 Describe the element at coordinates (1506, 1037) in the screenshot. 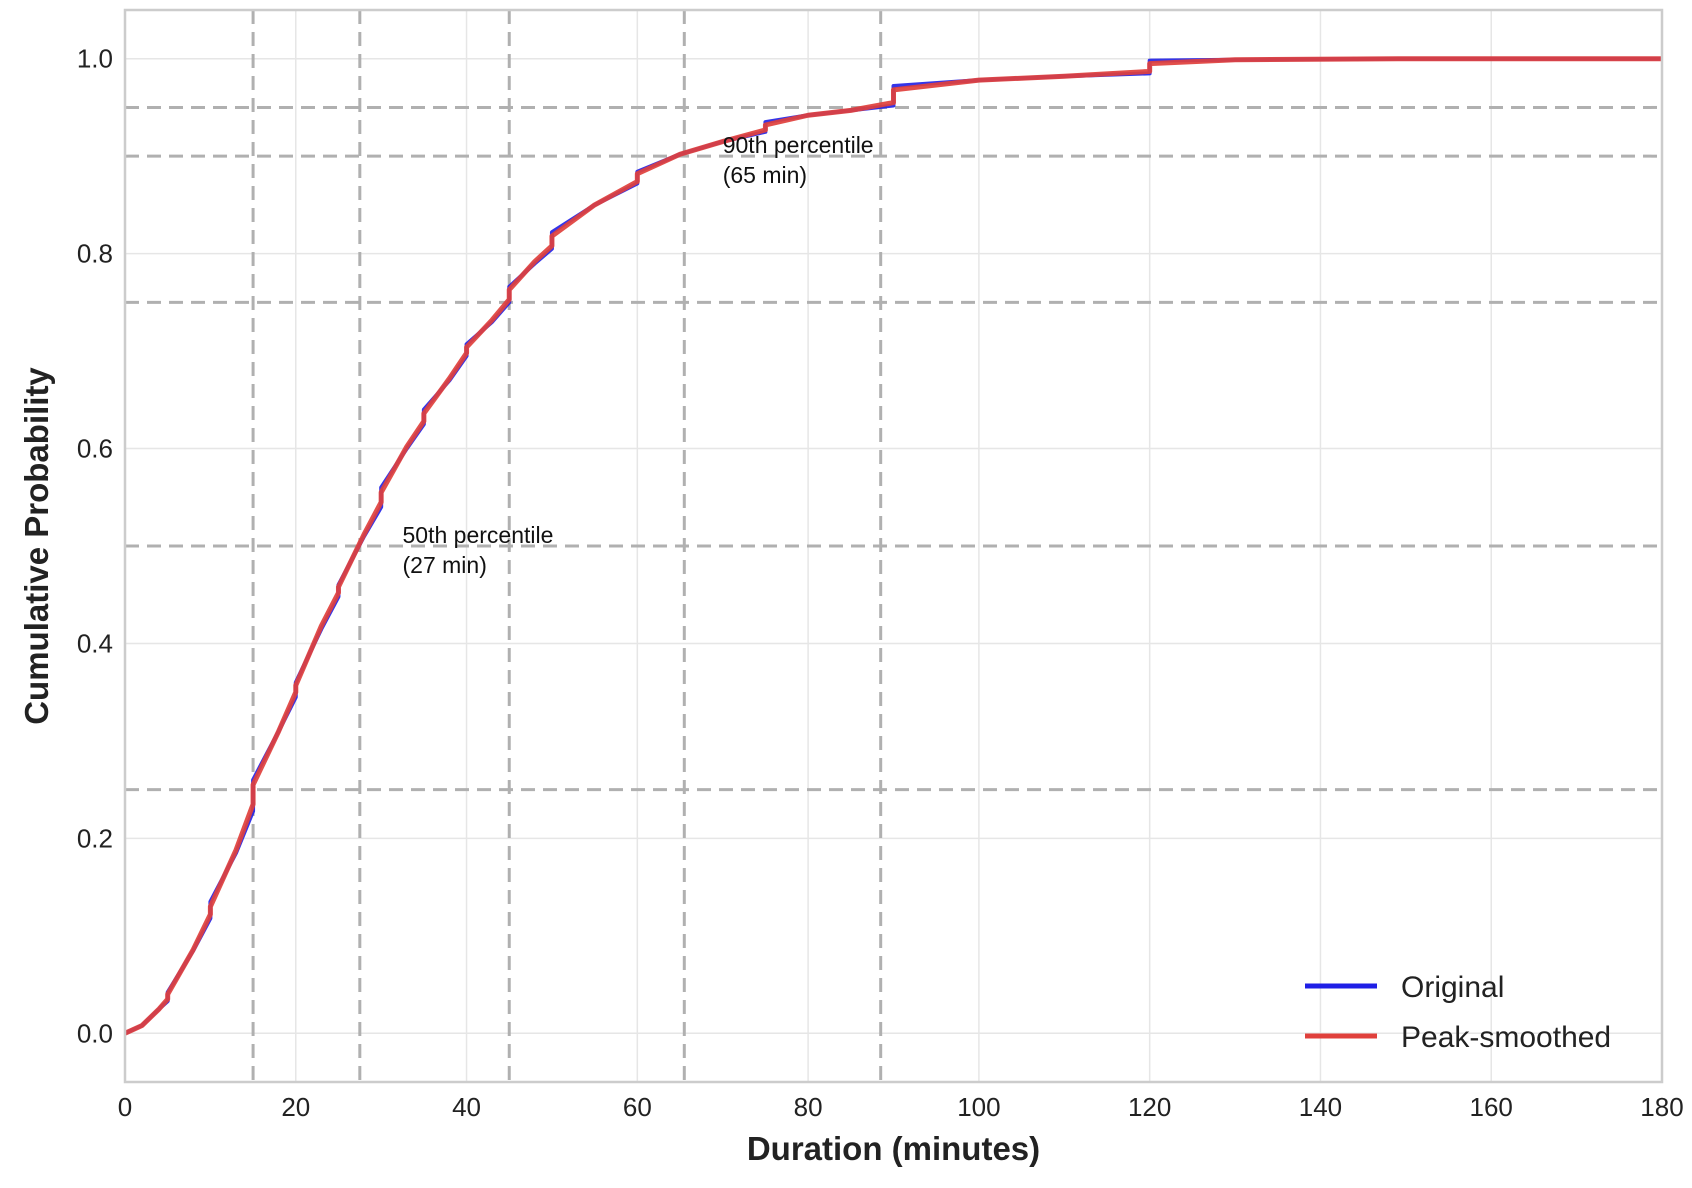

I see `legend-label-peak-smoothed: Peak-smoothed` at that location.